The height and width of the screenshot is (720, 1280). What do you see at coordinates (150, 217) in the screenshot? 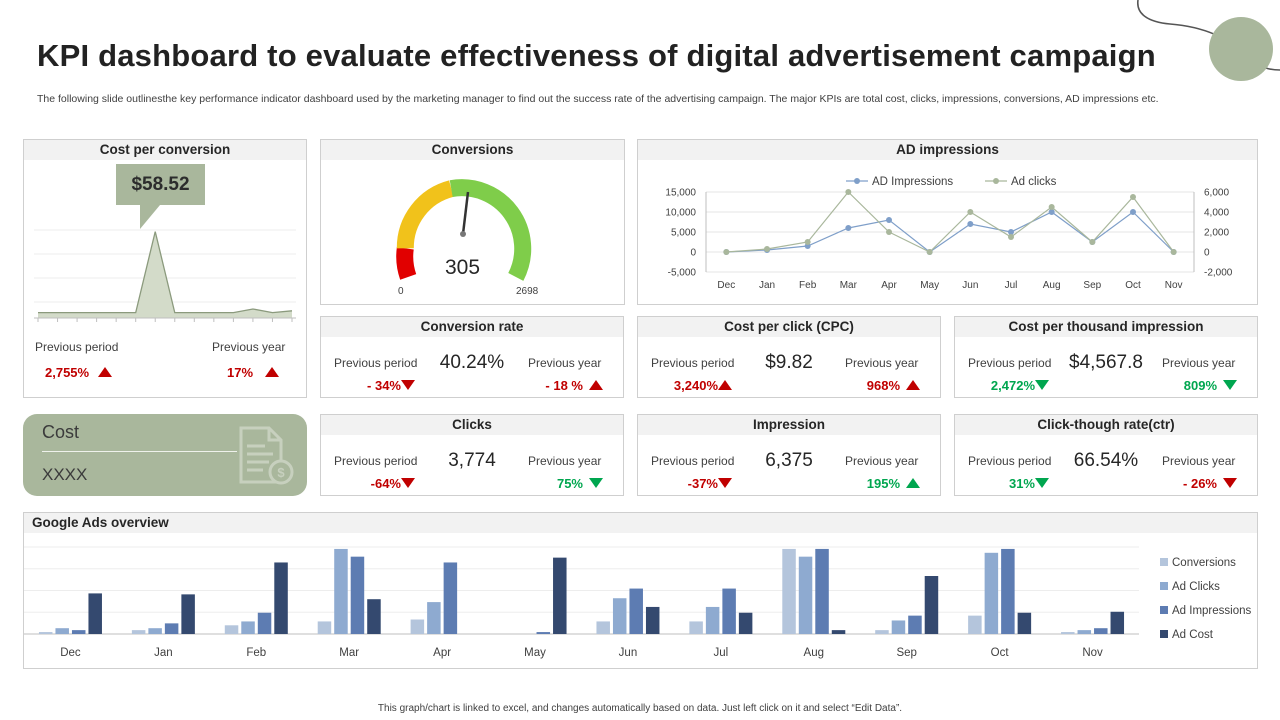
I see `callout-pointer` at bounding box center [150, 217].